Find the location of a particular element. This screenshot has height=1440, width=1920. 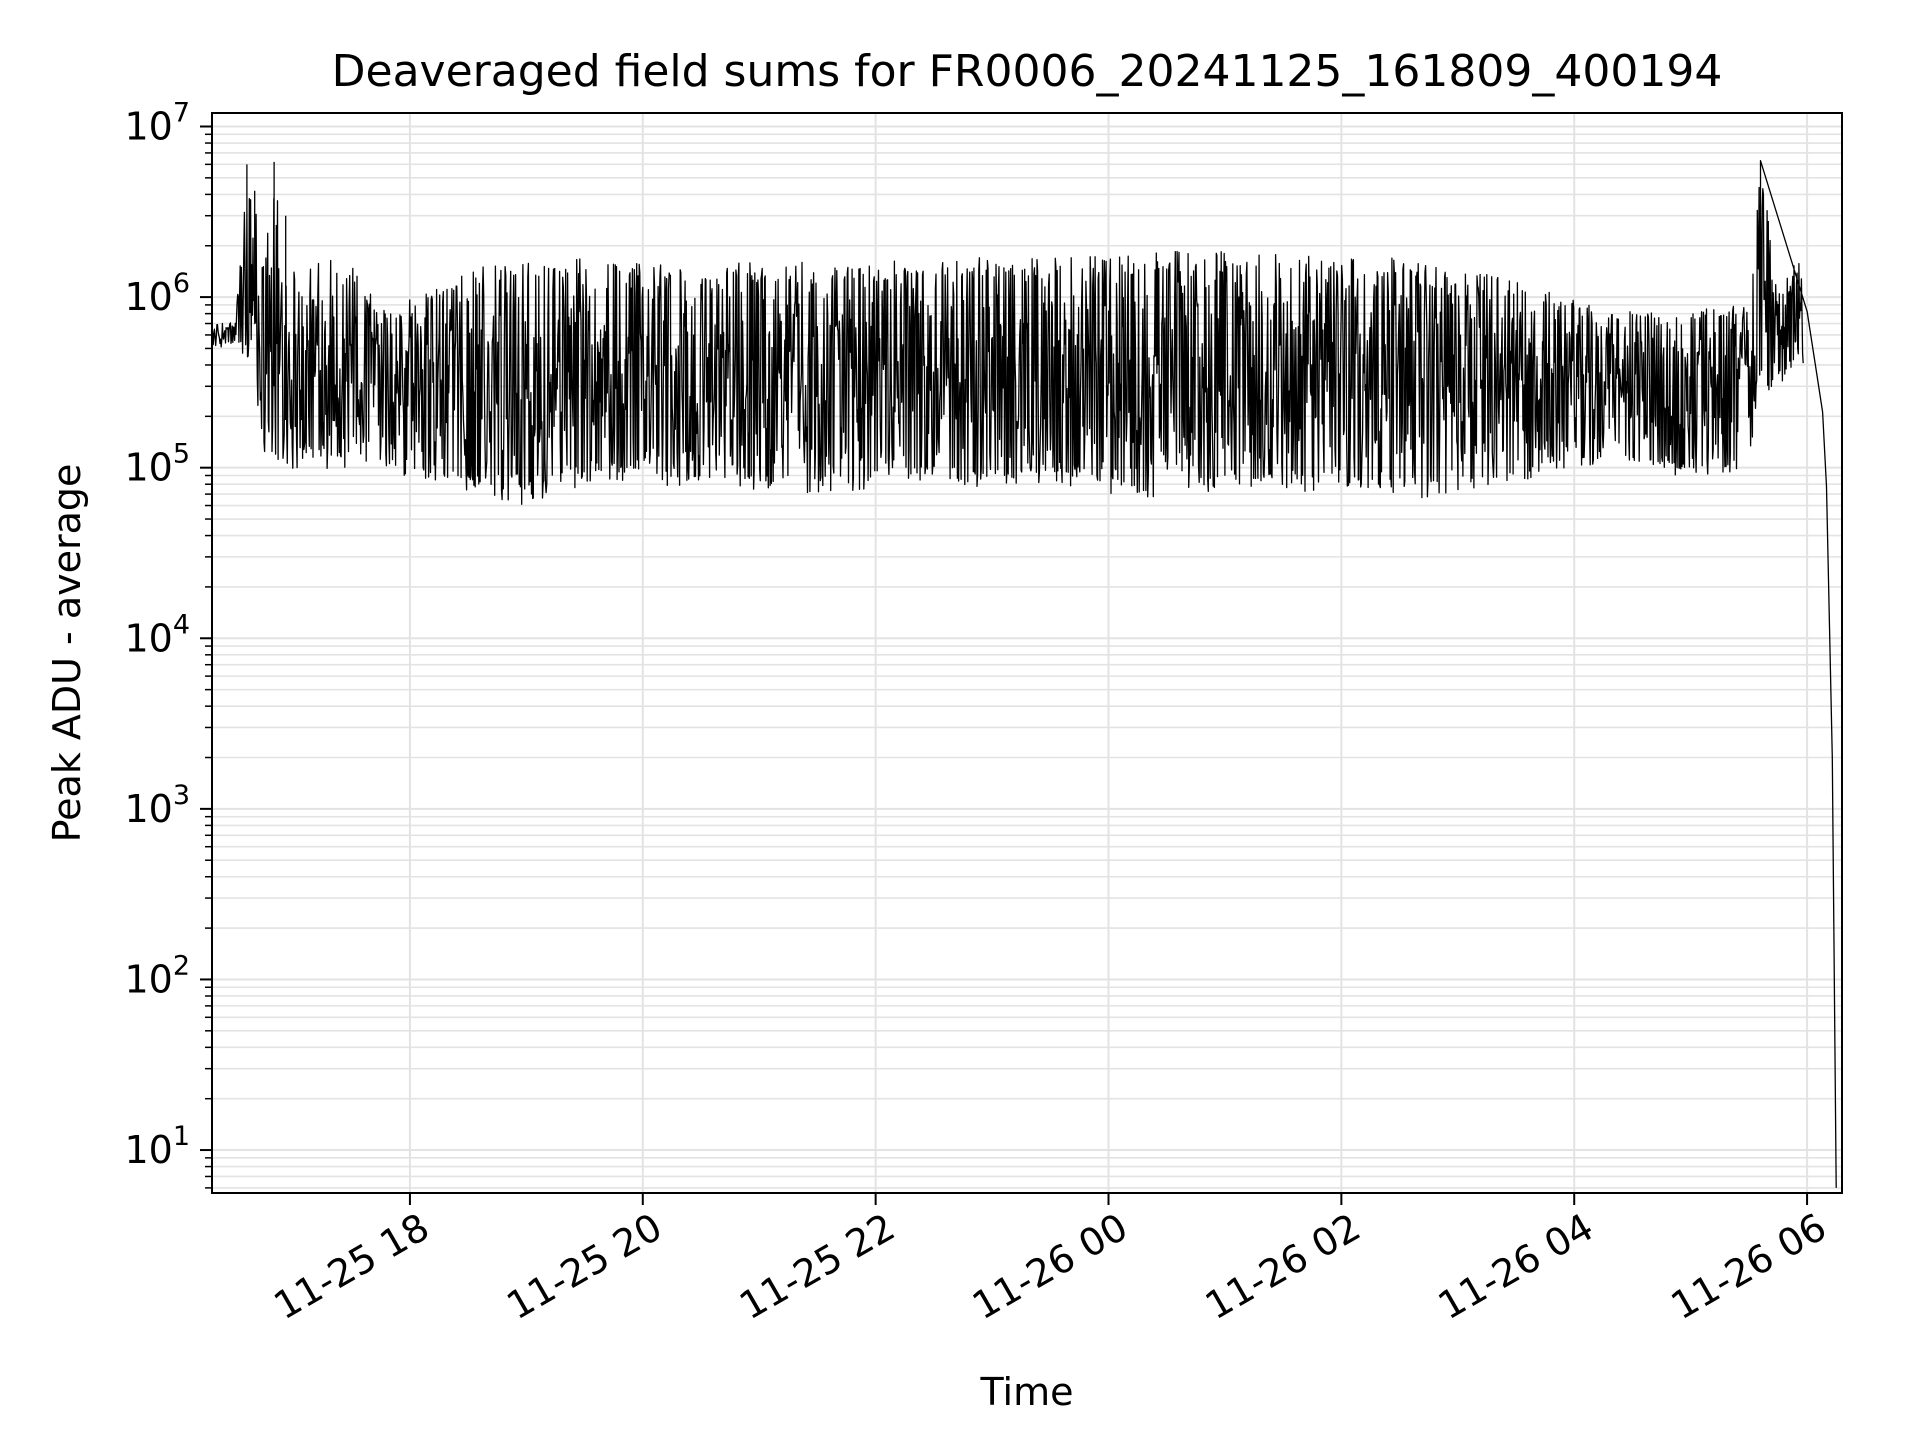

y-tick-label: 10¹ is located at coordinates (157, 1146).